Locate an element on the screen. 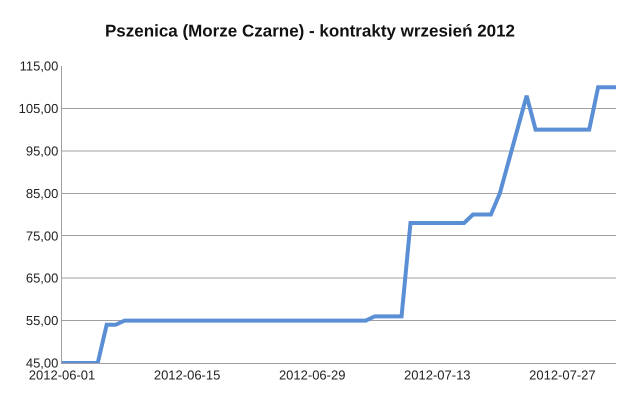 Image resolution: width=620 pixels, height=413 pixels. y-tick-label: 115,00 is located at coordinates (39, 66).